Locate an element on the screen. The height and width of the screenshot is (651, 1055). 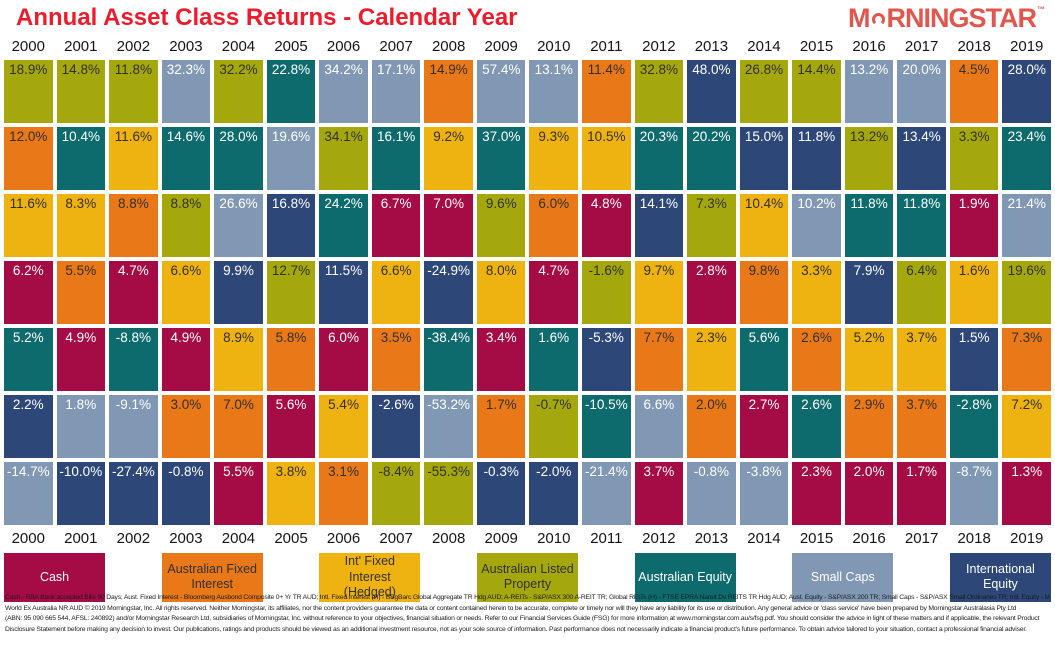
return-cell-2014-rank1: 26.8% is located at coordinates (764, 91).